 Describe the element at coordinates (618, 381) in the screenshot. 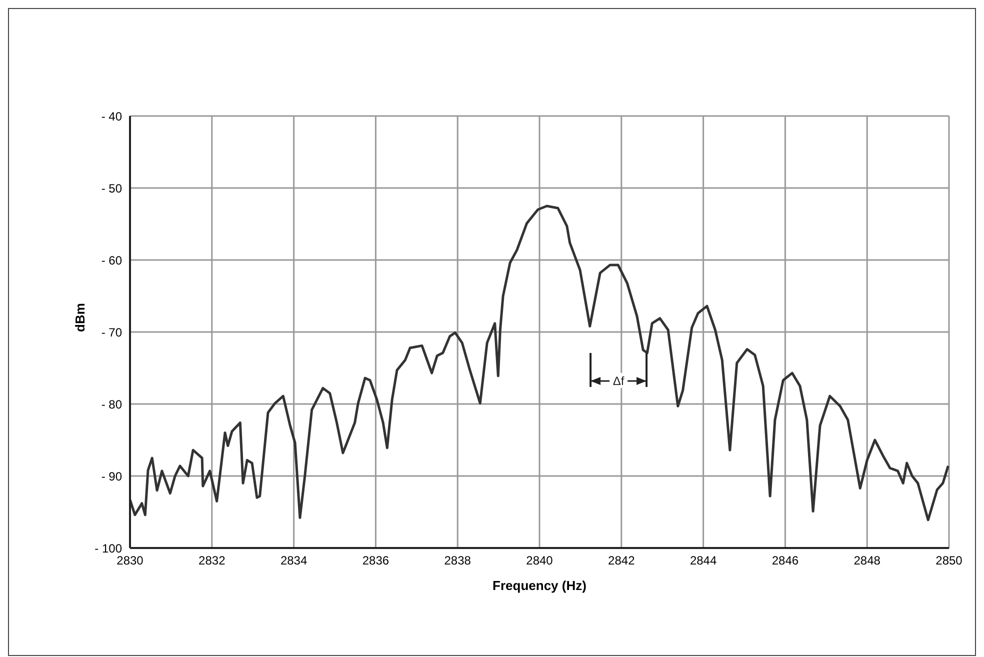

I see `annotation: Δf` at that location.